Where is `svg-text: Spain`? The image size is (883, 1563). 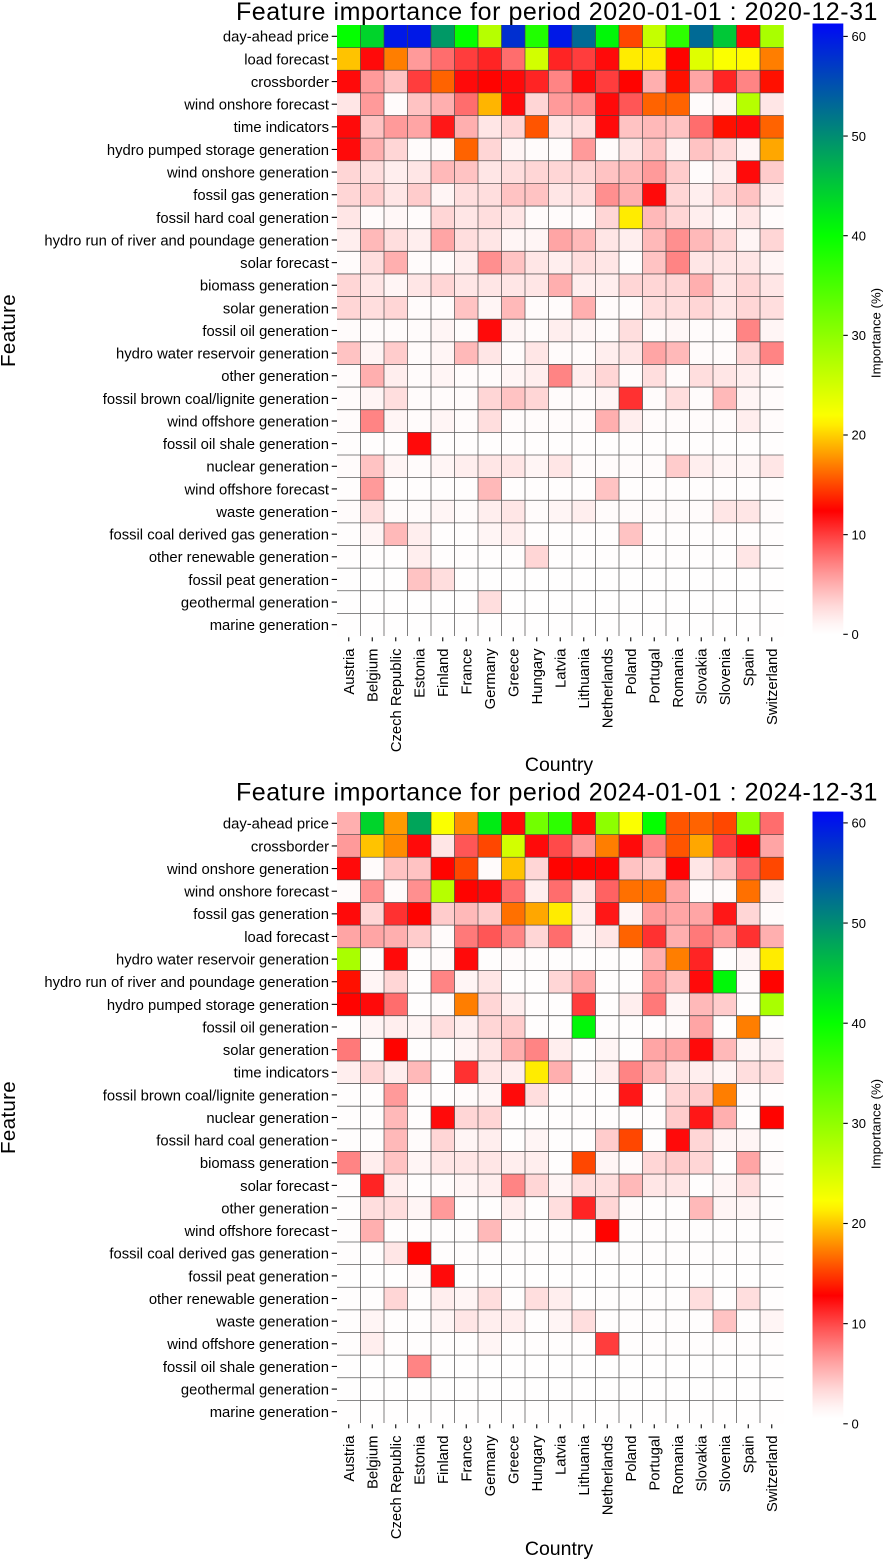 svg-text: Spain is located at coordinates (750, 1455).